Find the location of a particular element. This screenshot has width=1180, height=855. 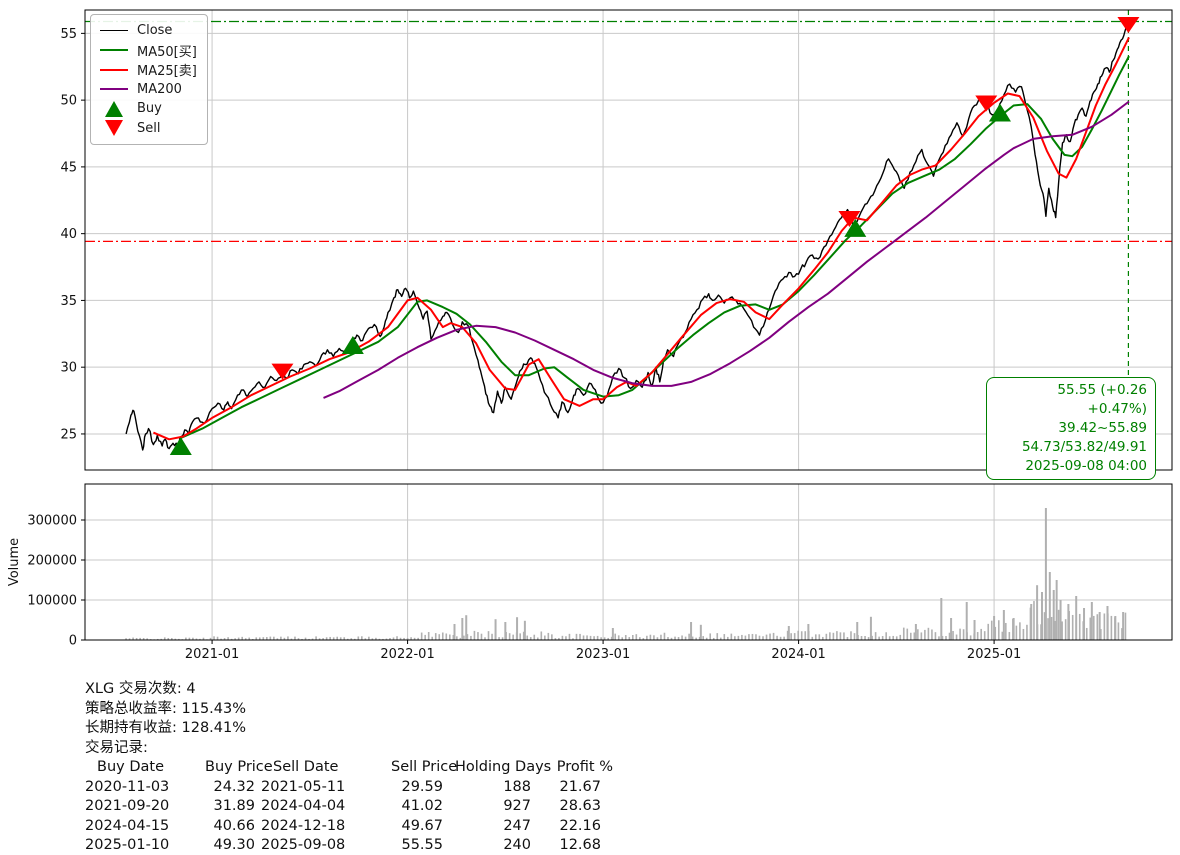

ma25-line-sample is located at coordinates (114, 69).